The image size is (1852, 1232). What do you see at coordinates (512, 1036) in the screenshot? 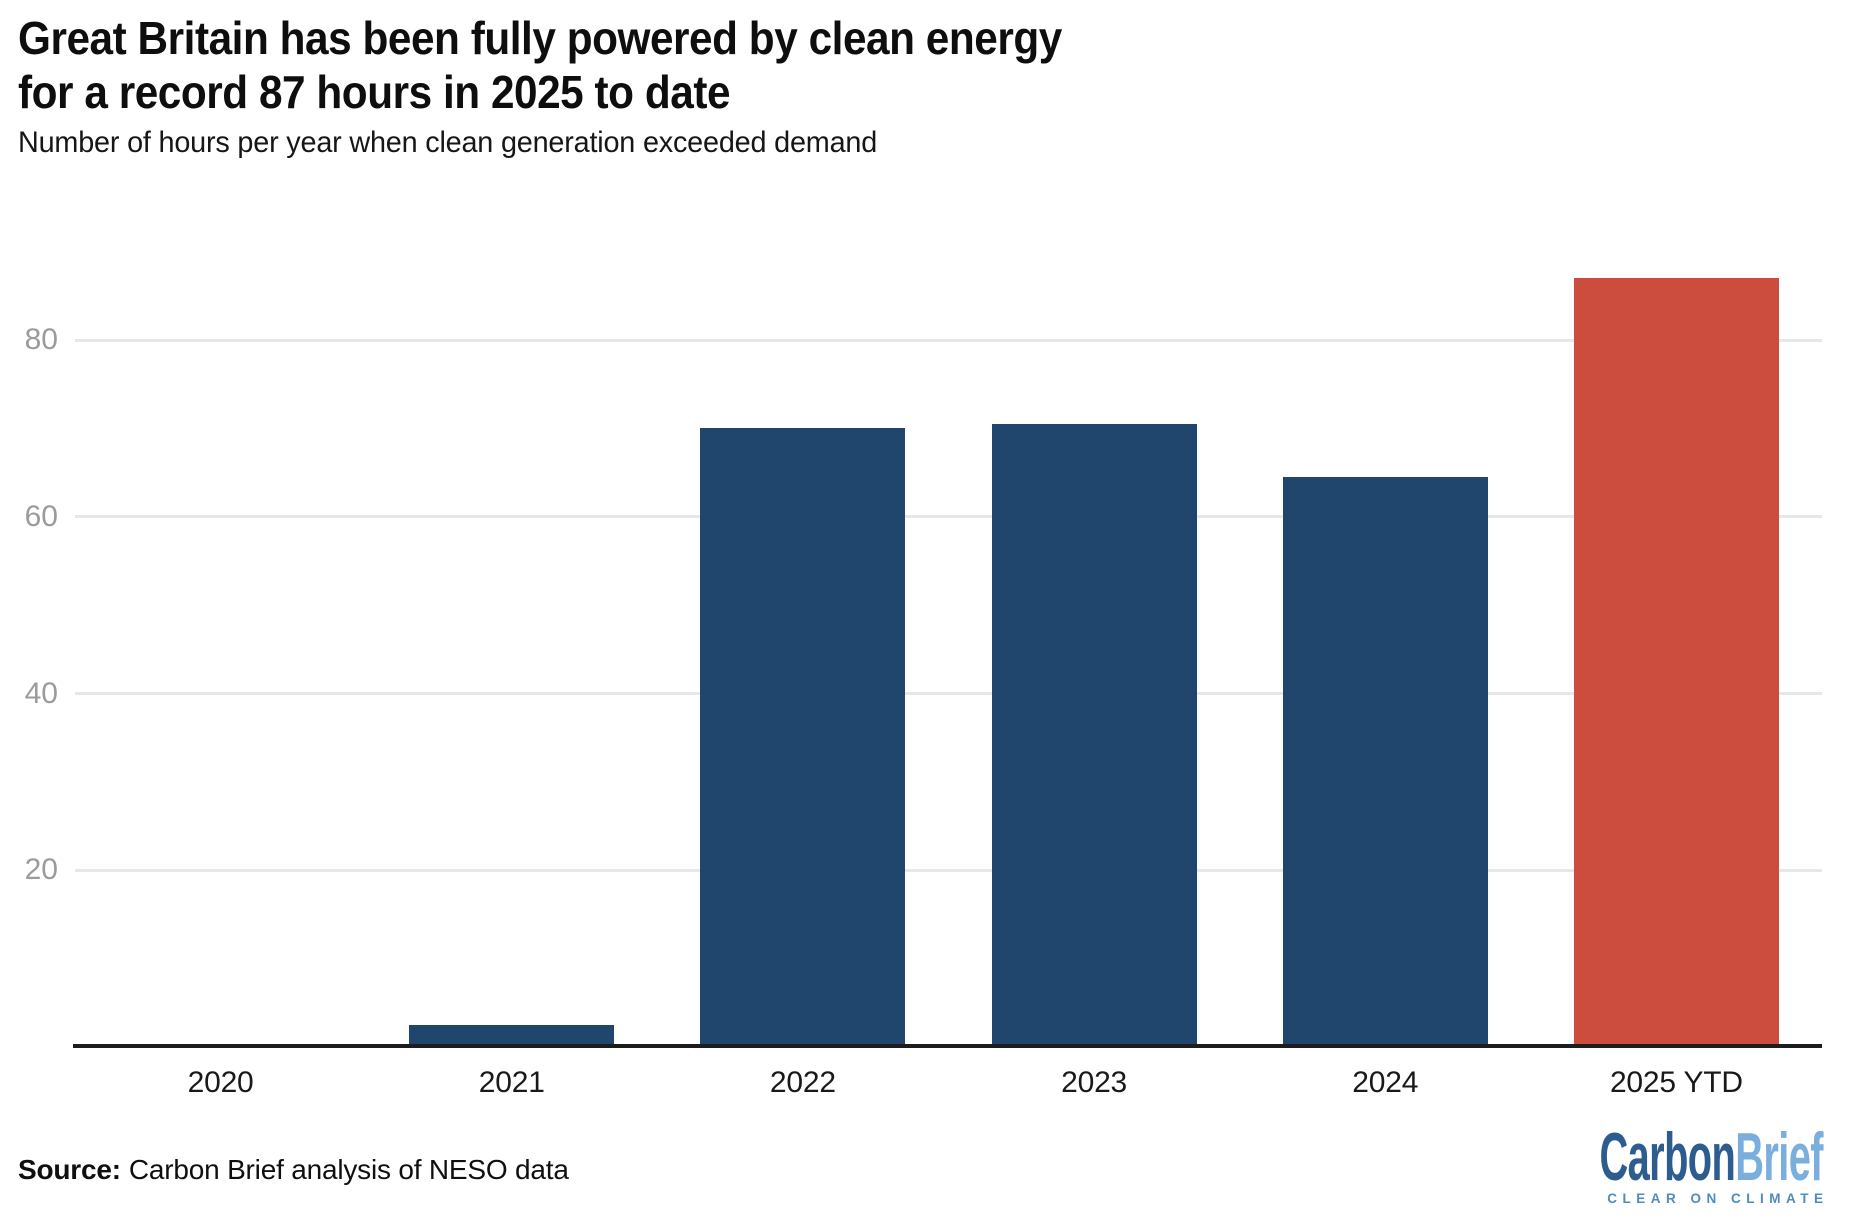
I see `bar-2021` at bounding box center [512, 1036].